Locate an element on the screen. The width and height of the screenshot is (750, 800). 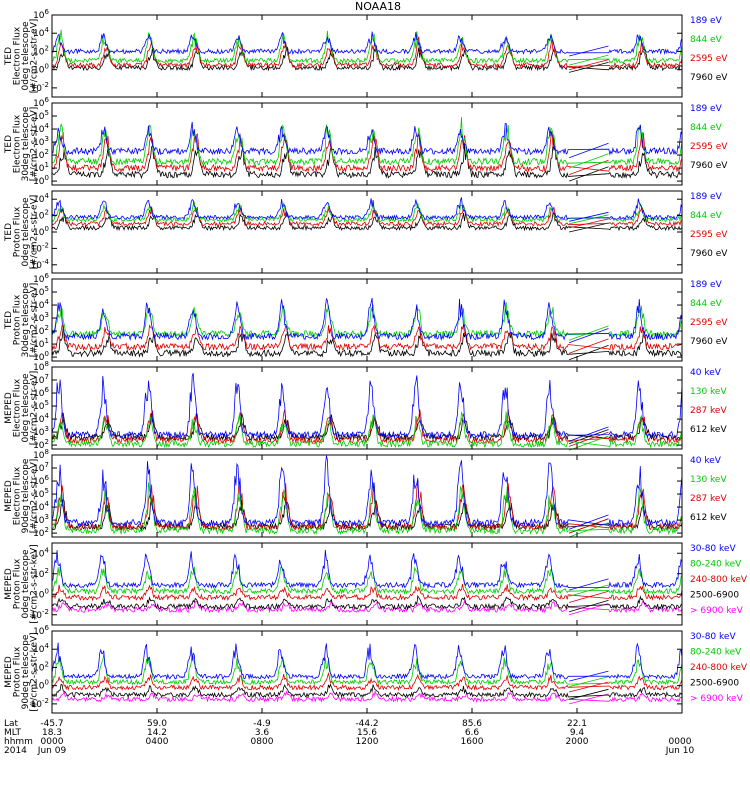
y-tick-exponent: 3 is located at coordinates (47, 315).